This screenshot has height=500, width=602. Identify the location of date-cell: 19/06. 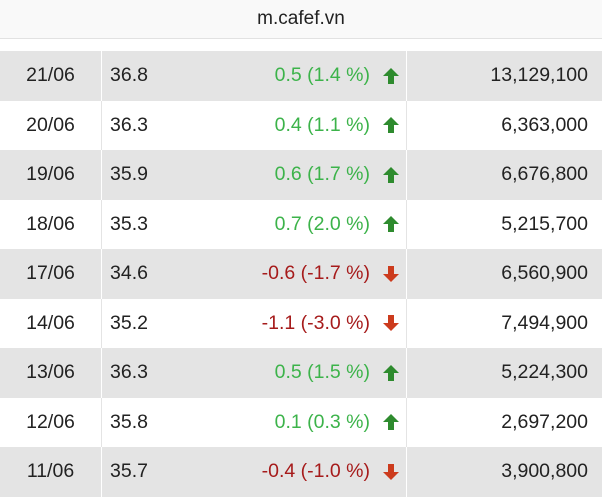
(51, 175).